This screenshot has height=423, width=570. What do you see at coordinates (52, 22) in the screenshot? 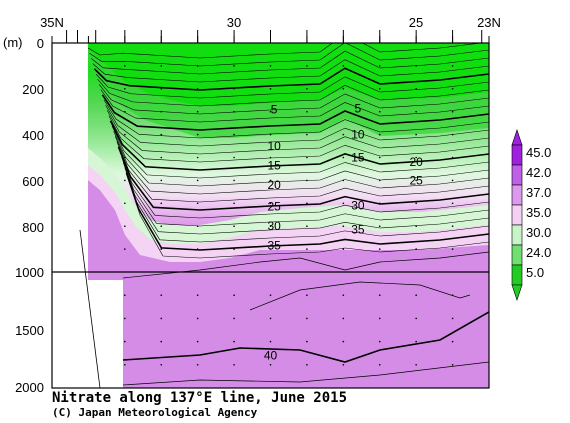
I see `x-tick-label: 35N` at bounding box center [52, 22].